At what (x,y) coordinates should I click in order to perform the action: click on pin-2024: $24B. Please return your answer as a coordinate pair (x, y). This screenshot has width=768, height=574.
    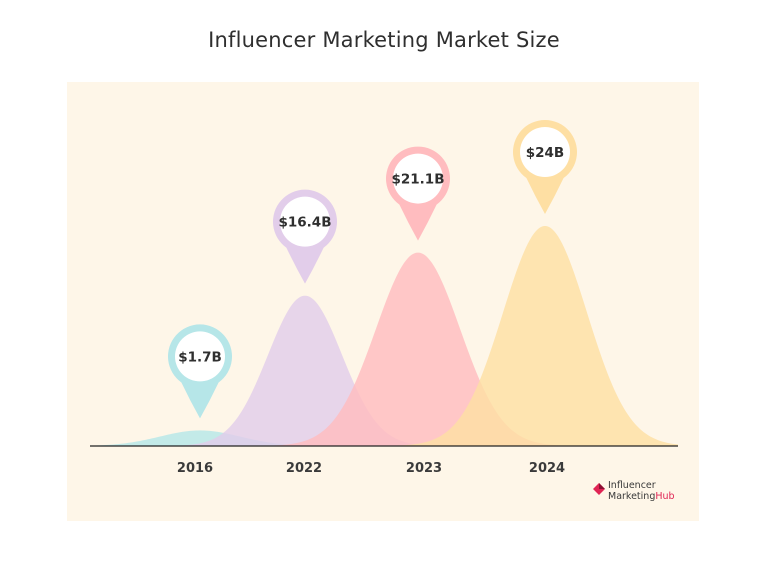
    Looking at the image, I should click on (545, 166).